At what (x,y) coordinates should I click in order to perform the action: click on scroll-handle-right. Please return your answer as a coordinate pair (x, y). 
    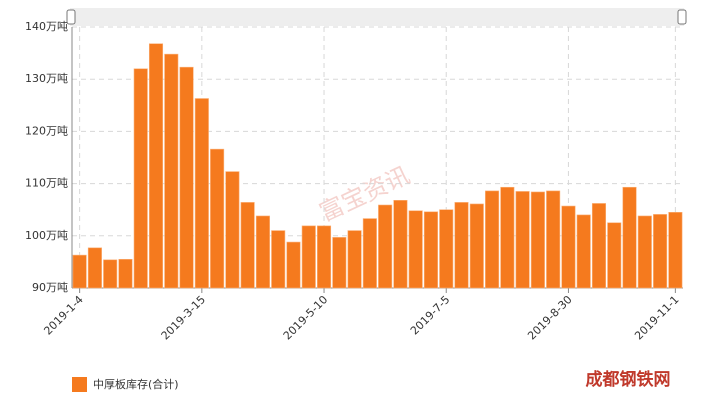
    Looking at the image, I should click on (682, 17).